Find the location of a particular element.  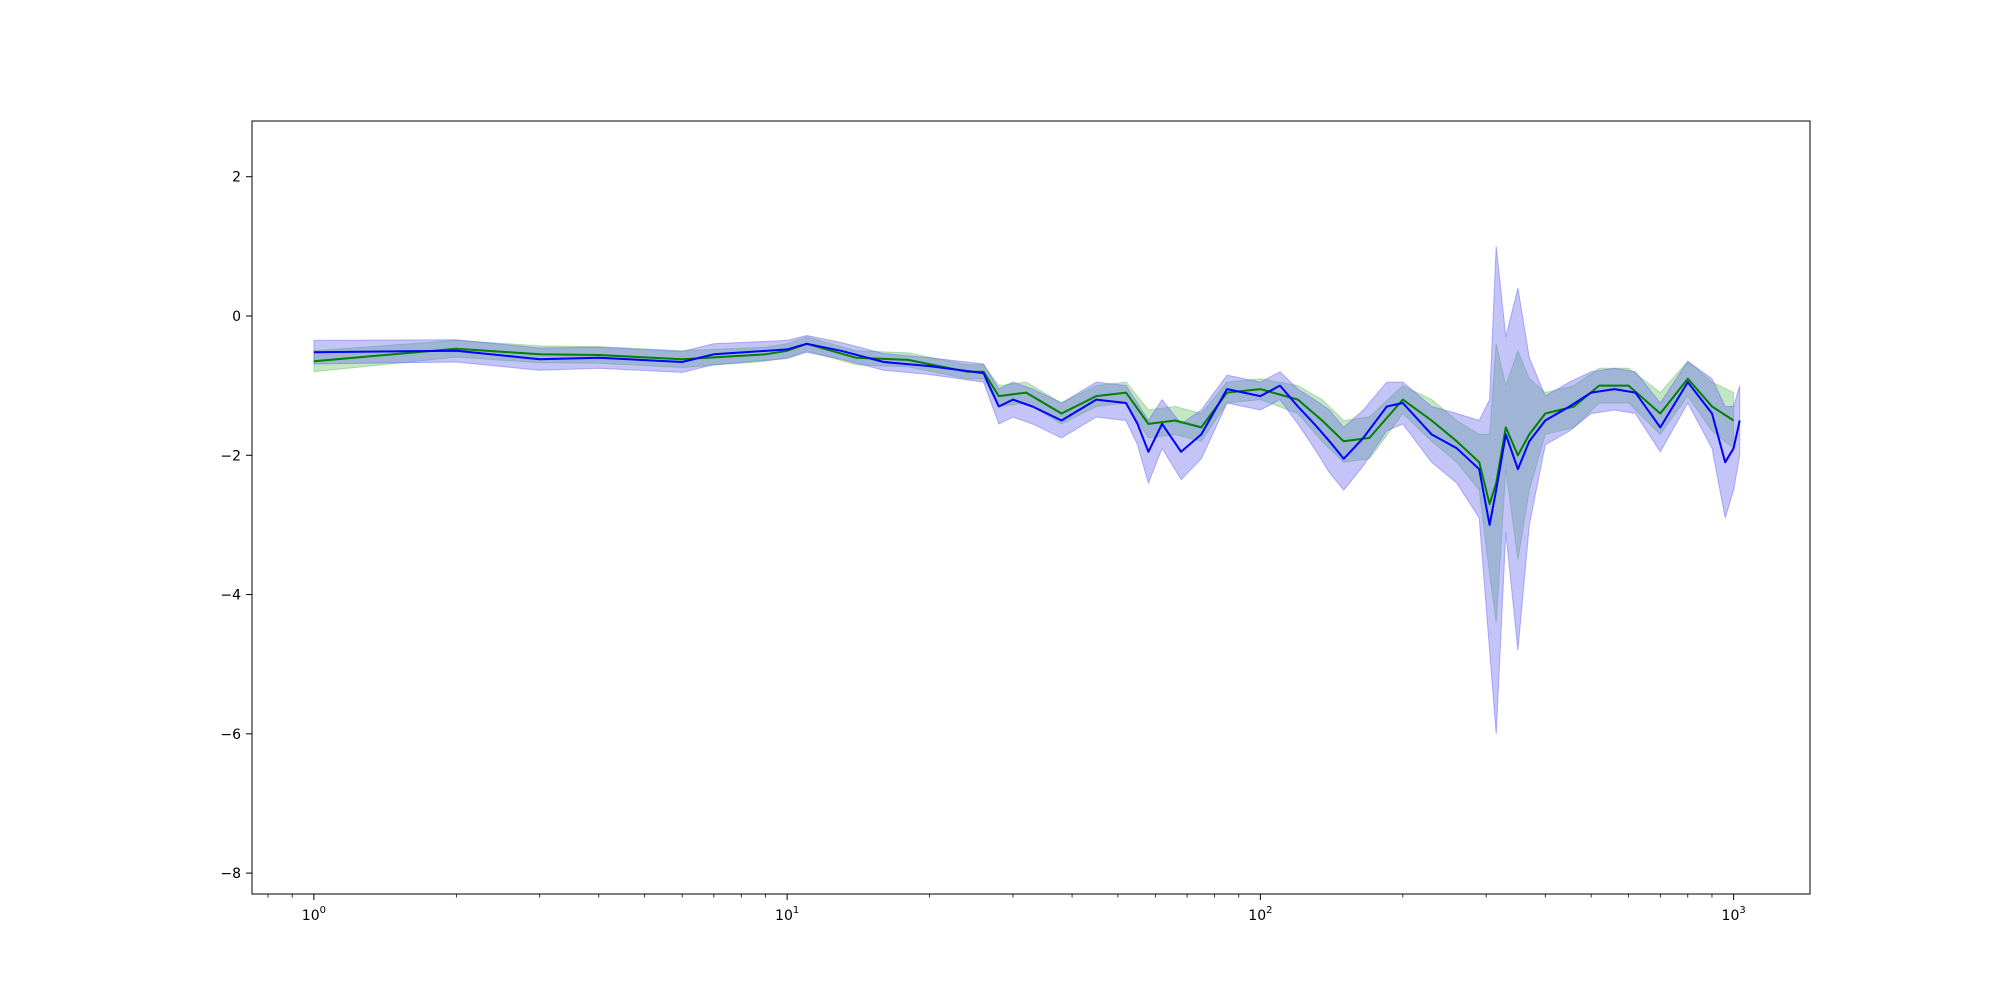

y-tick-label: 0 is located at coordinates (236, 317).